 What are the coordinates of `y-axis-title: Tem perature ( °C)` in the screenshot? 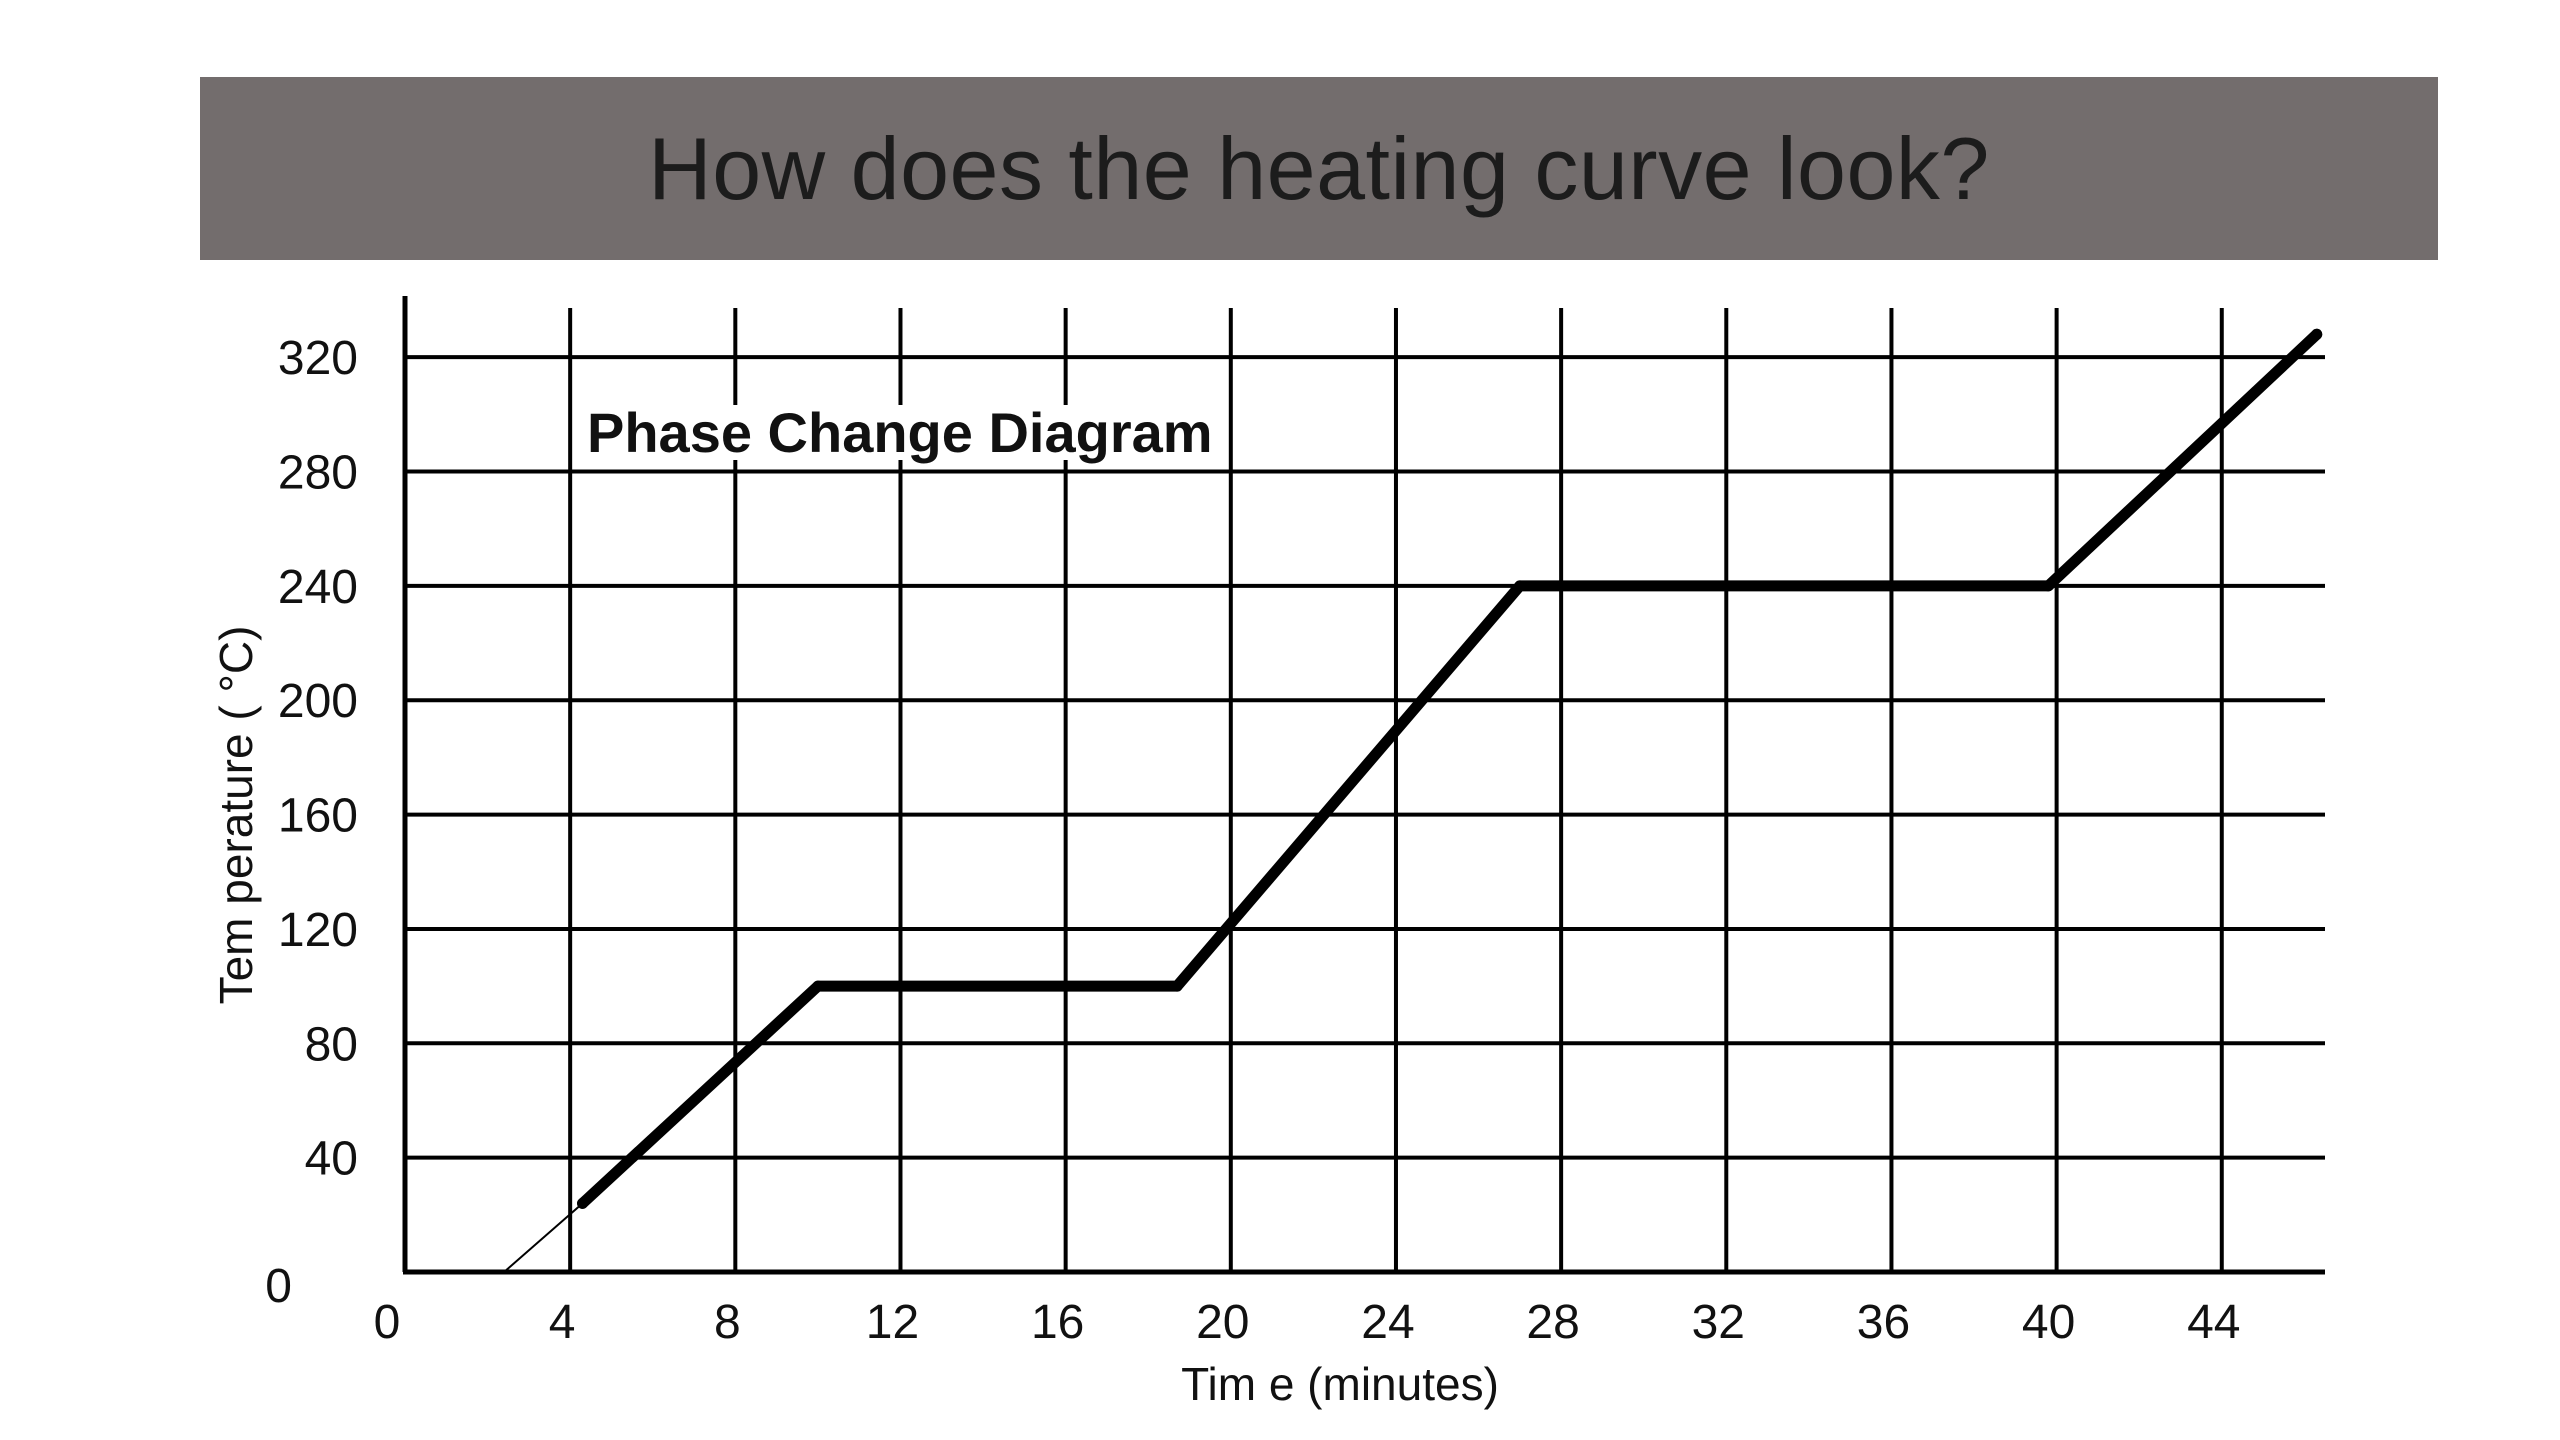 It's located at (236, 815).